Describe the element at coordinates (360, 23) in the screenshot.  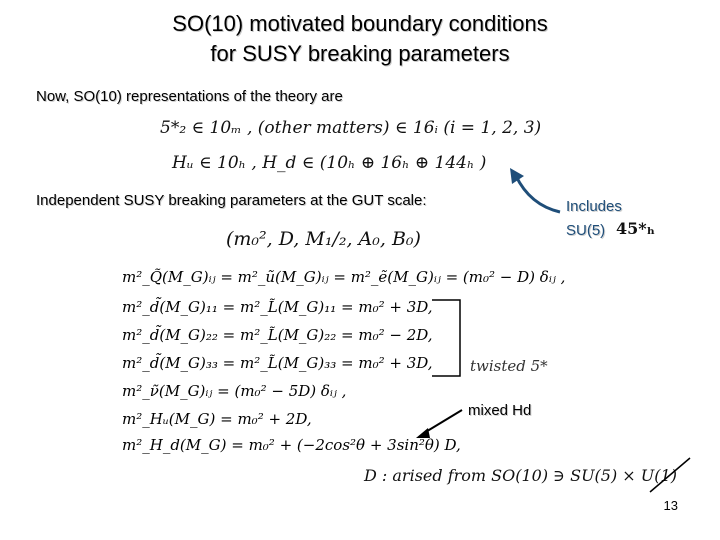
I see `slide-title-line1: SO(10) motivated boundary conditions` at that location.